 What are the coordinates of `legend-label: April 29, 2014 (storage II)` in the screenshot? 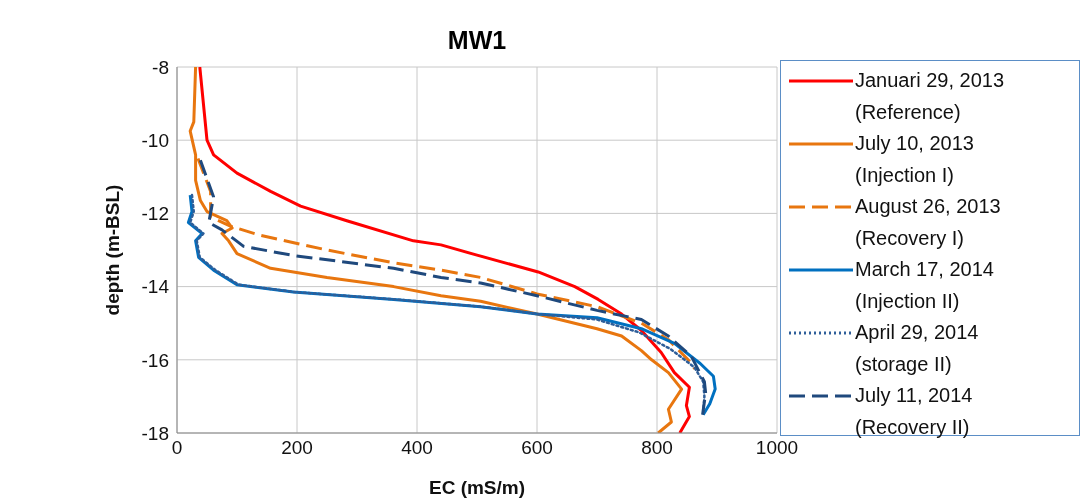 It's located at (917, 348).